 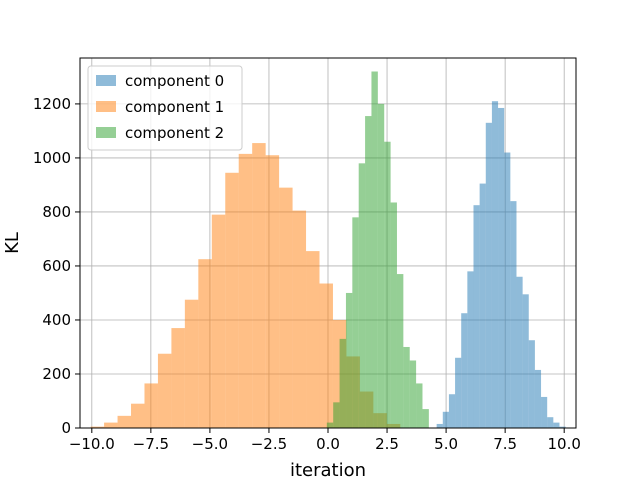 What do you see at coordinates (12, 243) in the screenshot?
I see `y-axis-label: KL` at bounding box center [12, 243].